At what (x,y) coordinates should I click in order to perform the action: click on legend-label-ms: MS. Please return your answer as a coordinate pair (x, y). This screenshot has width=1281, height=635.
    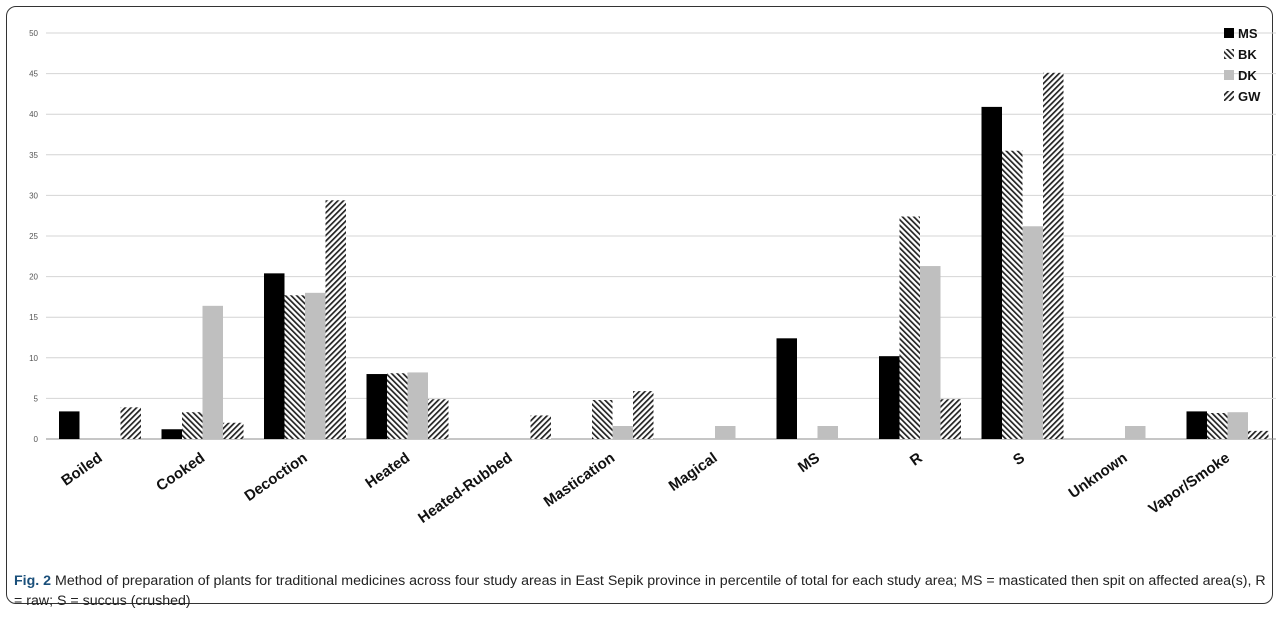
    Looking at the image, I should click on (1248, 33).